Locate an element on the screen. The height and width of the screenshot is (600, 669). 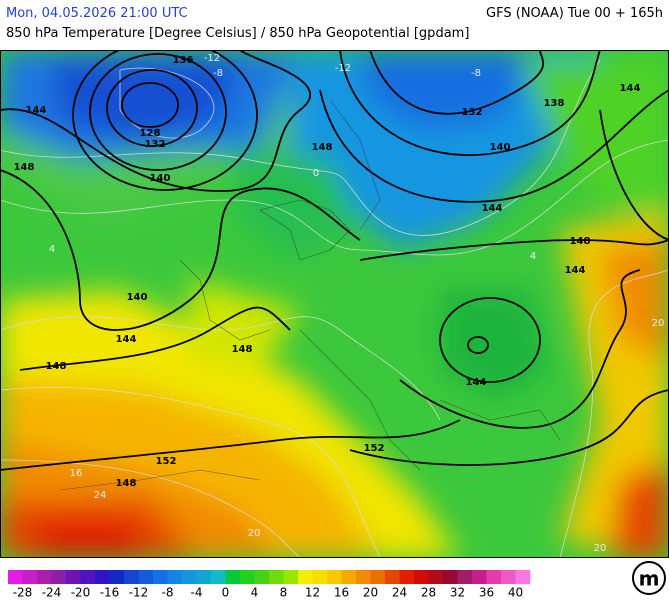
contour-label: 128 is located at coordinates (150, 133).